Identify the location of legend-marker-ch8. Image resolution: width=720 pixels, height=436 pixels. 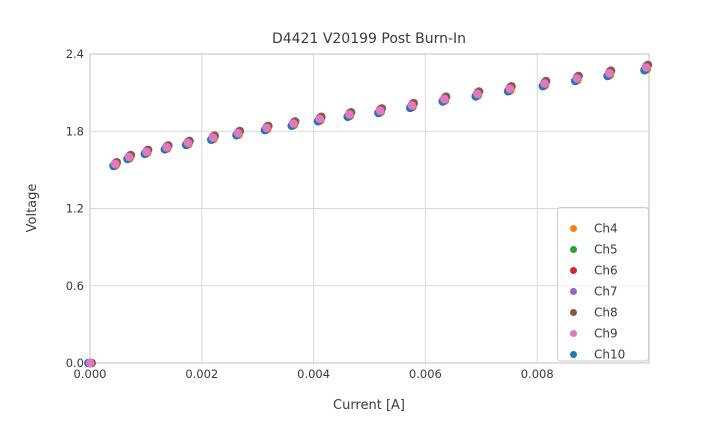
(573, 312).